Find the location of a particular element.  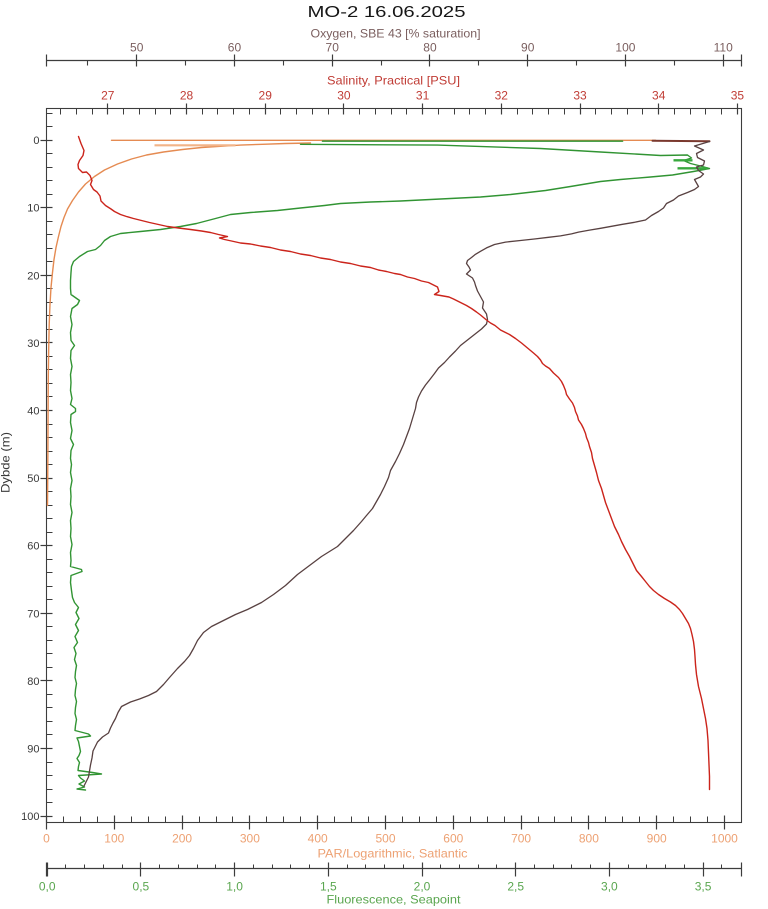

svg-text: 0,5 is located at coordinates (141, 887).